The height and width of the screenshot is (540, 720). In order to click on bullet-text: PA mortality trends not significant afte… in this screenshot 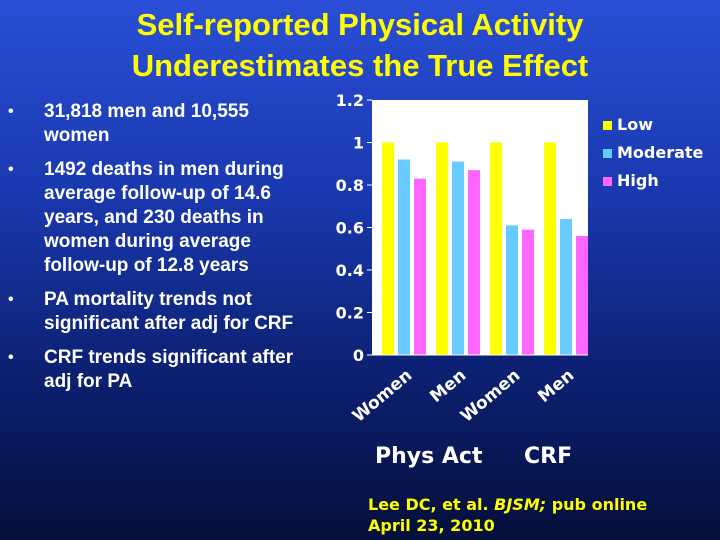, I will do `click(169, 311)`.